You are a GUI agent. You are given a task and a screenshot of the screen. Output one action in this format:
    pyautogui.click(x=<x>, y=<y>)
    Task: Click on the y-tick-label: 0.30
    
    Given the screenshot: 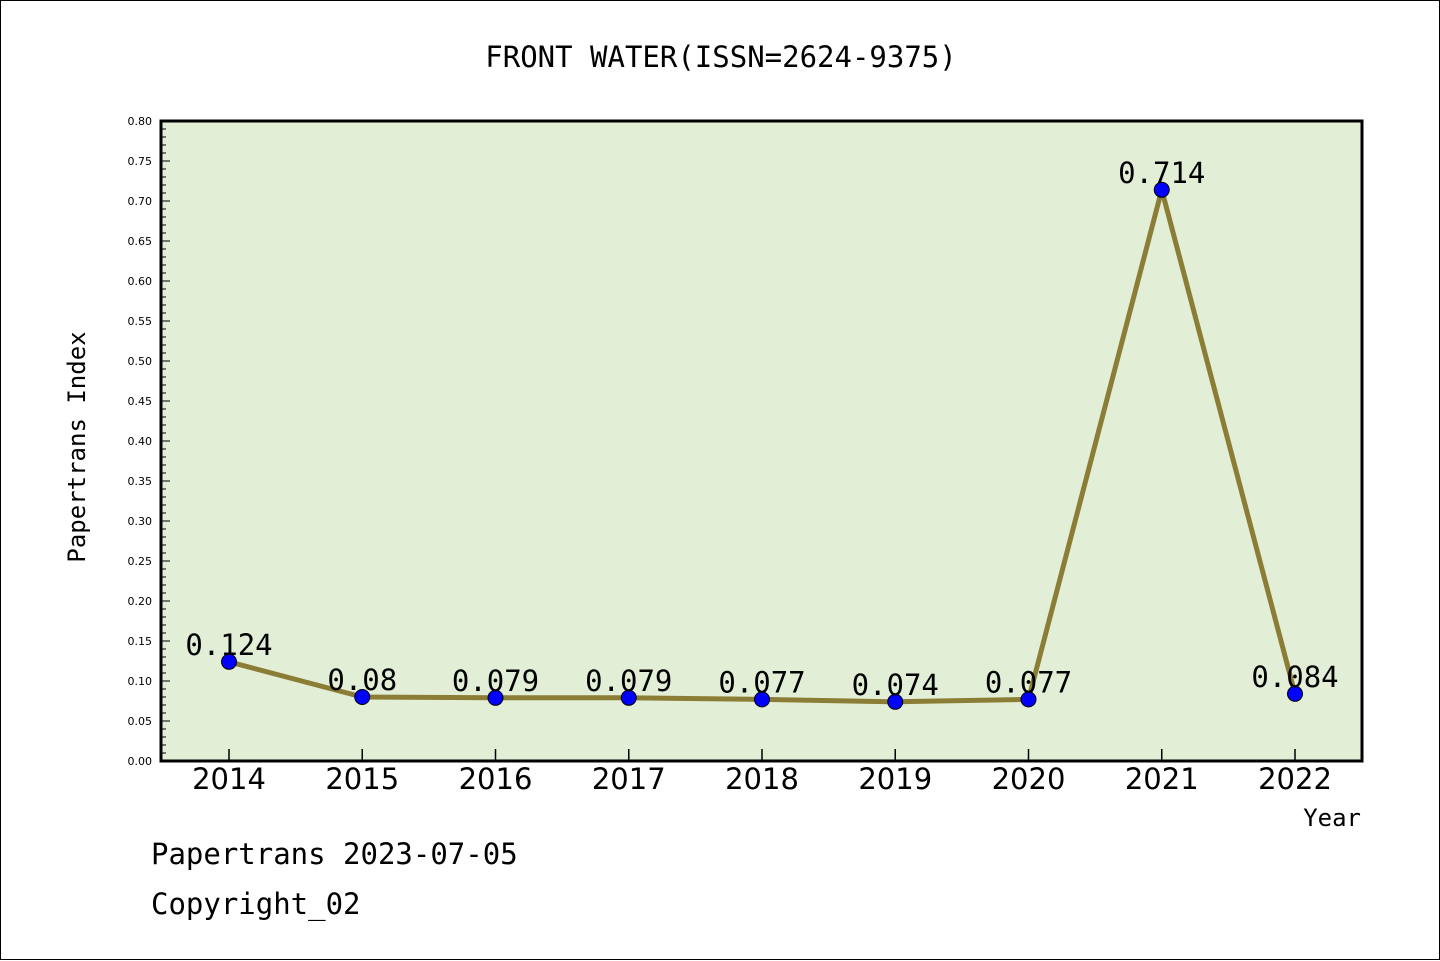 What is the action you would take?
    pyautogui.click(x=140, y=521)
    